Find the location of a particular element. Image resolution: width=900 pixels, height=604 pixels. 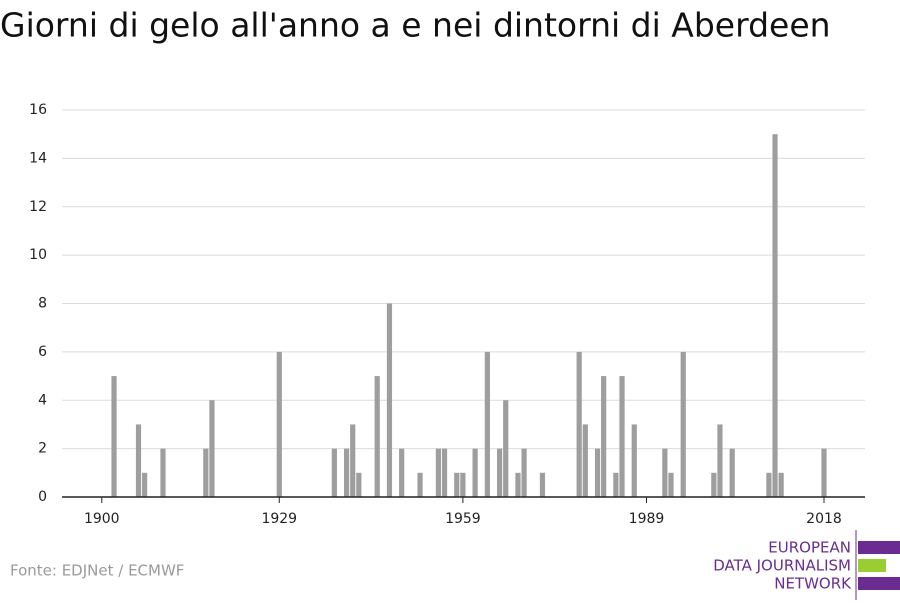

x-tick-label: 1900 is located at coordinates (102, 519).